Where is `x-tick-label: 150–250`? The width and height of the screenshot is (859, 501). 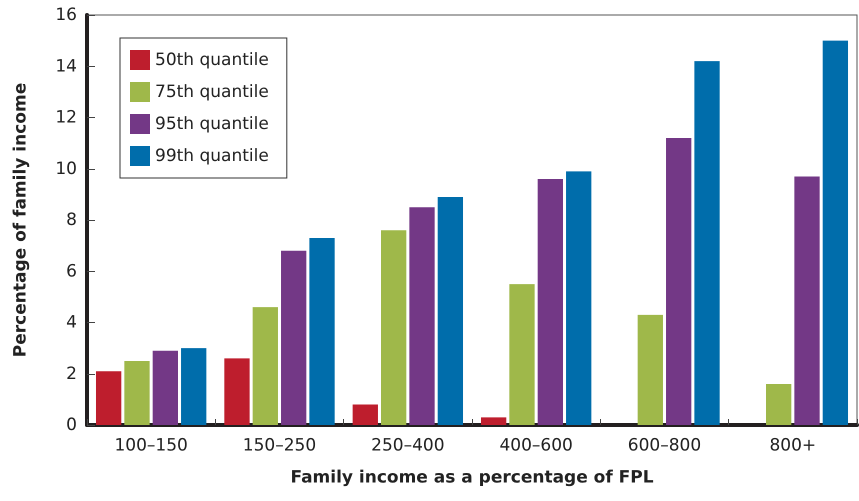 x-tick-label: 150–250 is located at coordinates (279, 446).